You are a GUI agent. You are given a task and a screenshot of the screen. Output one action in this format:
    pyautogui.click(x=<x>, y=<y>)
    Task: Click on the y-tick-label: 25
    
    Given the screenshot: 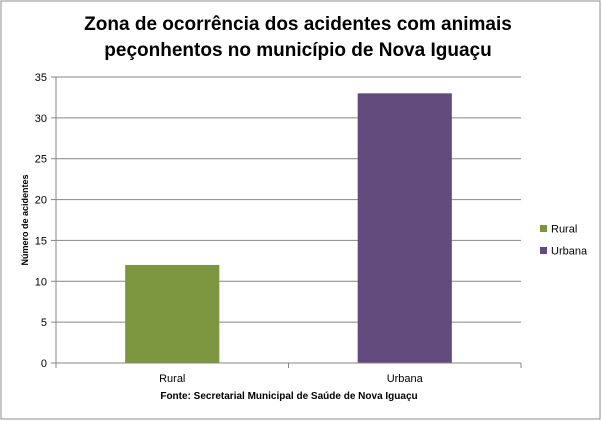 What is the action you would take?
    pyautogui.click(x=41, y=160)
    